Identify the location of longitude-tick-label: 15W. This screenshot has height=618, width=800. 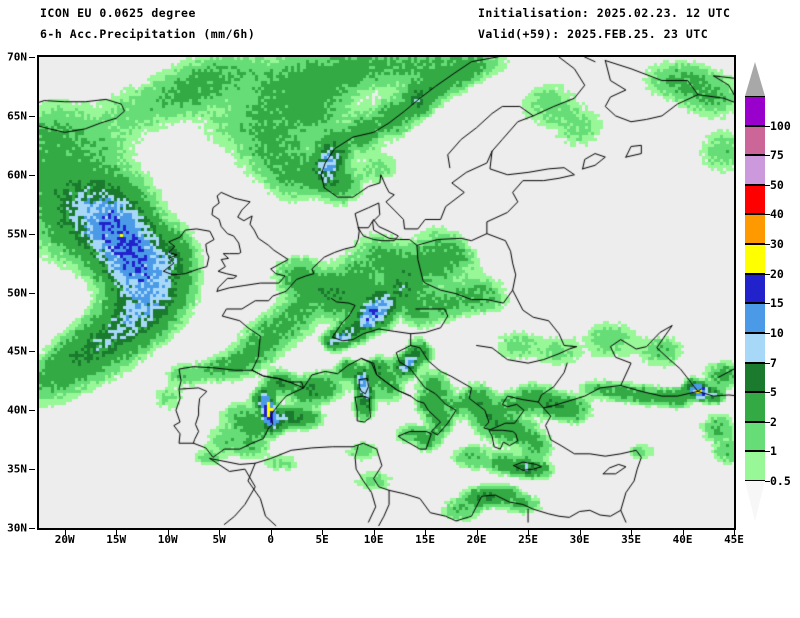
(116, 539).